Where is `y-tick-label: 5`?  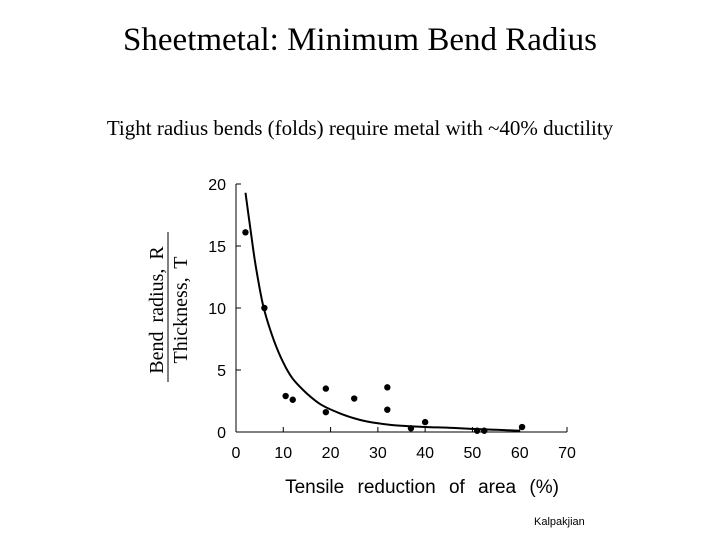 y-tick-label: 5 is located at coordinates (221, 371).